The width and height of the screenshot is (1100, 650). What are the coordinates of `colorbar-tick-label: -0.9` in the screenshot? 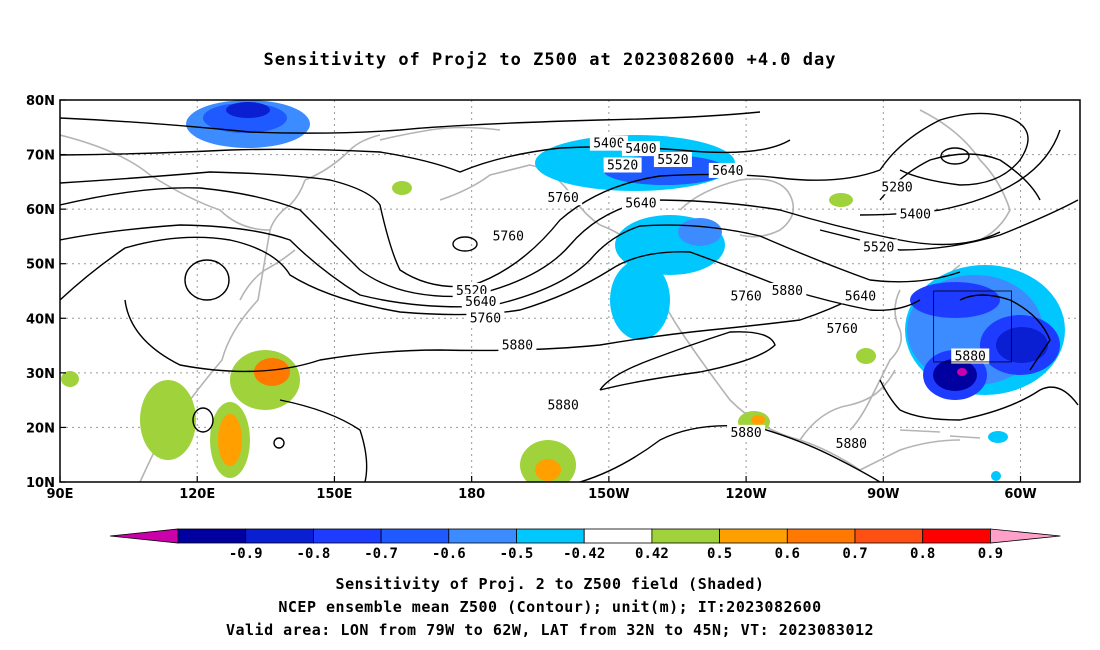 It's located at (246, 554).